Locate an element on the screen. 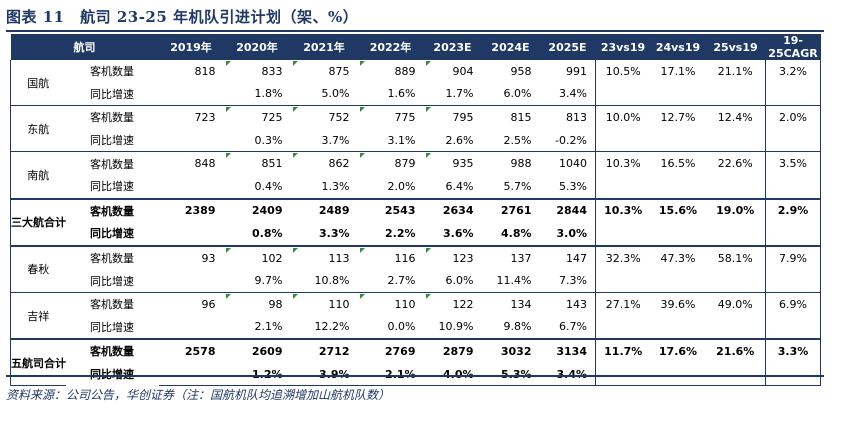  table-cell: 5.7% is located at coordinates (517, 186).